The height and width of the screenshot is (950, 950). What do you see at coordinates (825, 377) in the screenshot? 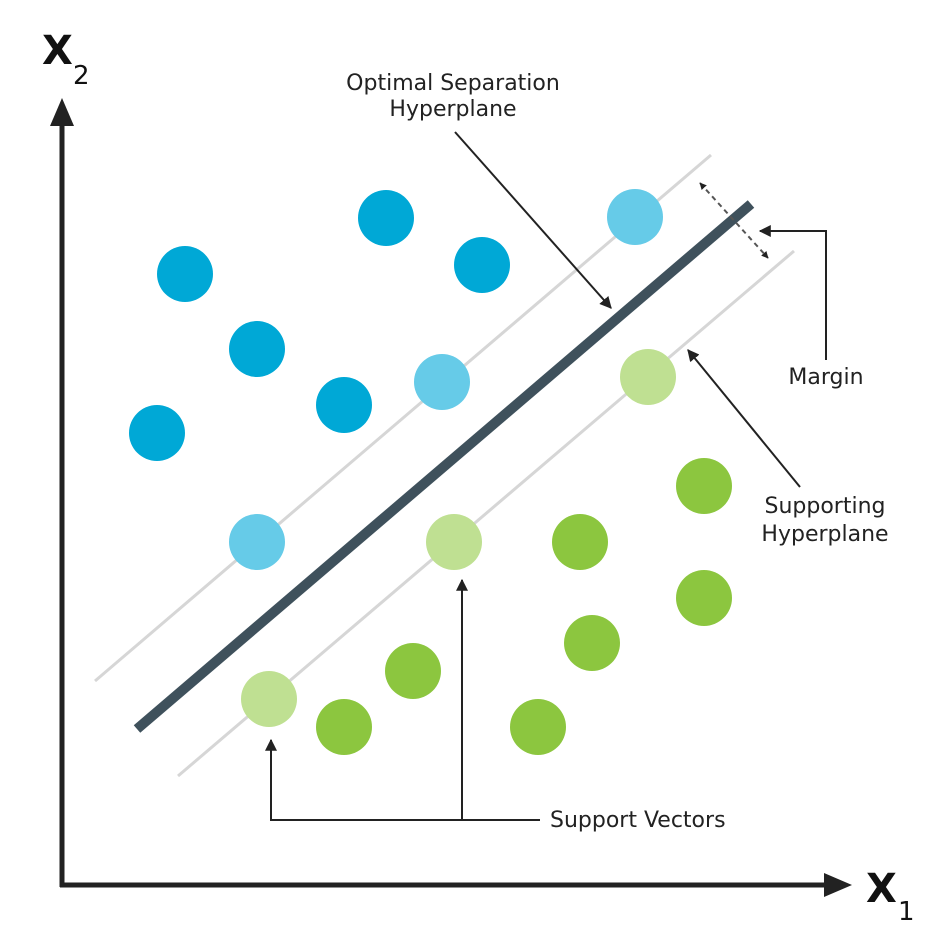
I see `margin-label: Margin` at bounding box center [825, 377].